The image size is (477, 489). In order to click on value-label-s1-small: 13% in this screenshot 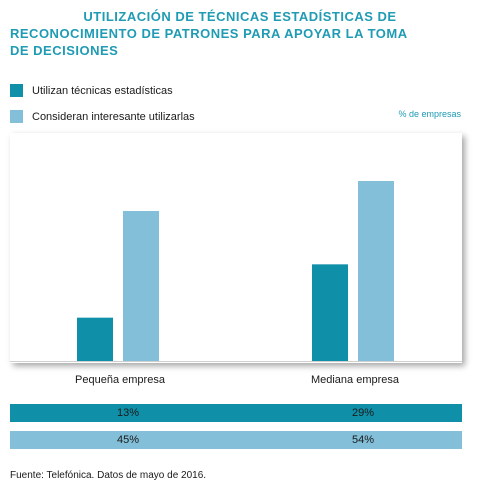, I will do `click(128, 413)`.